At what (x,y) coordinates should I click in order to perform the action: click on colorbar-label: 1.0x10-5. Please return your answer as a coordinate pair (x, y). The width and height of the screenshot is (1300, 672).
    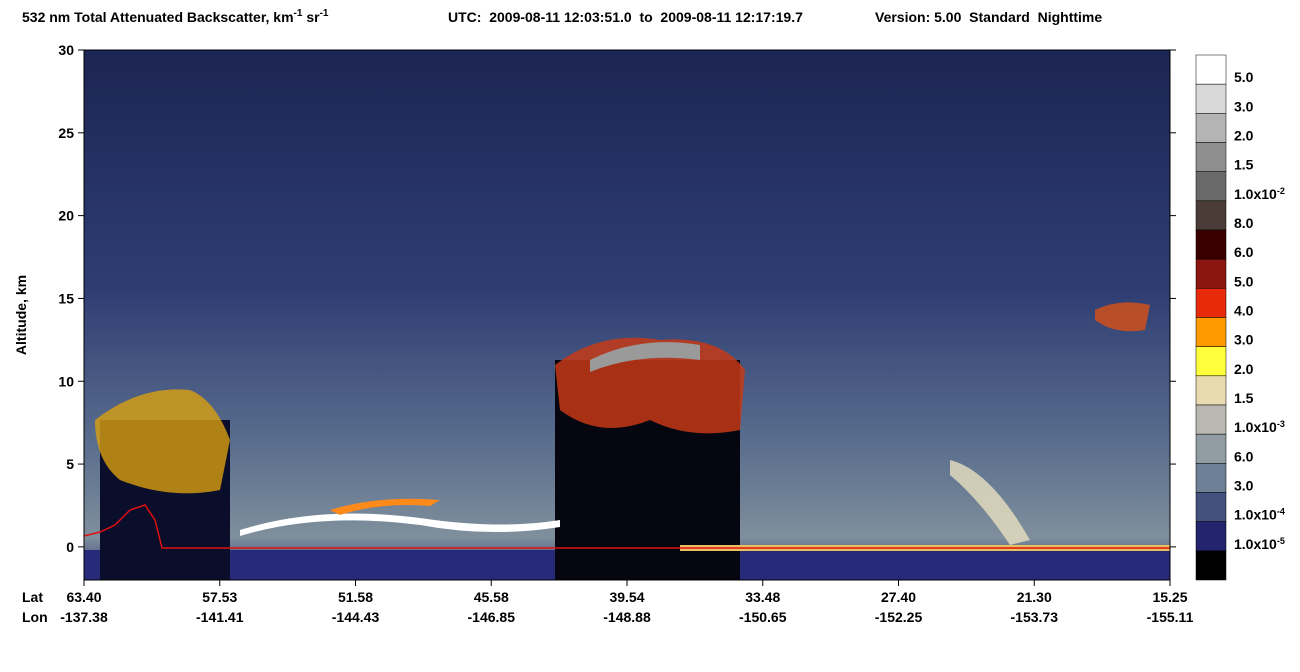
    Looking at the image, I should click on (1259, 544).